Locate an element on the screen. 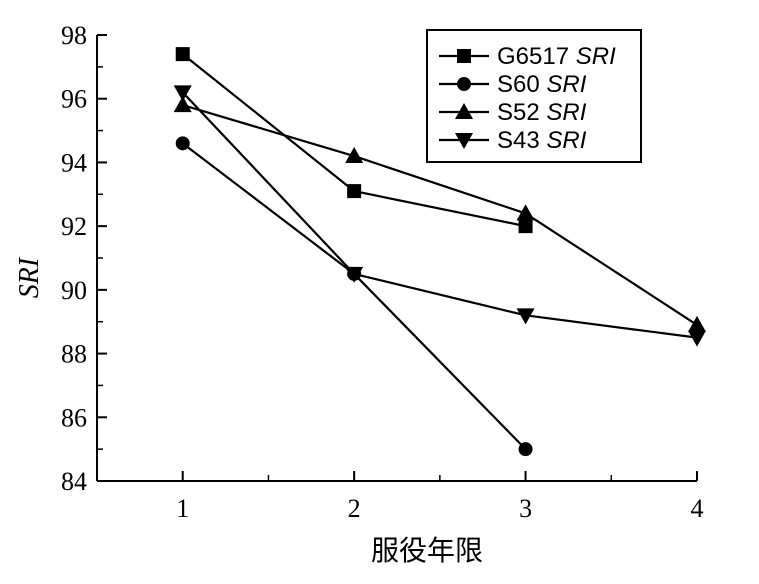  legend-label-name: G6517 is located at coordinates (536, 56).